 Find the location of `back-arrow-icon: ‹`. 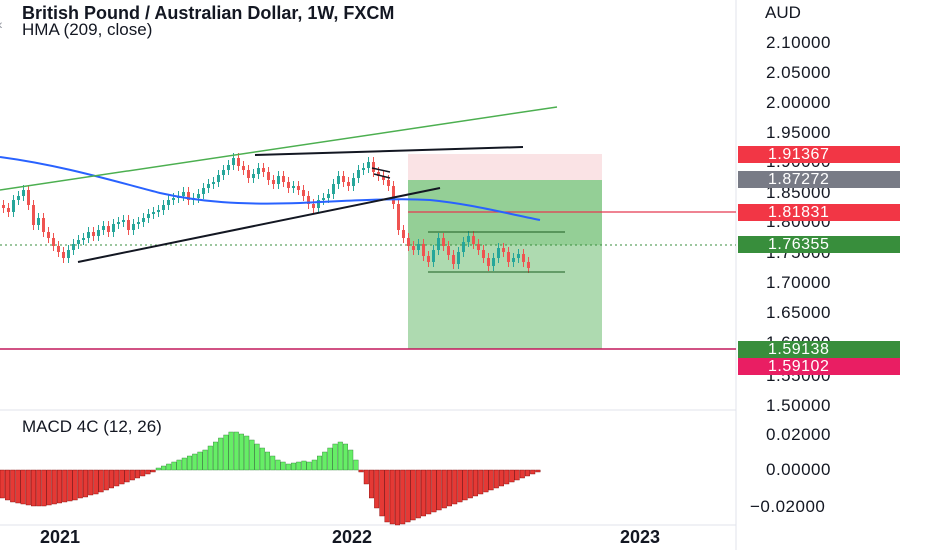

back-arrow-icon: ‹ is located at coordinates (1, 24).